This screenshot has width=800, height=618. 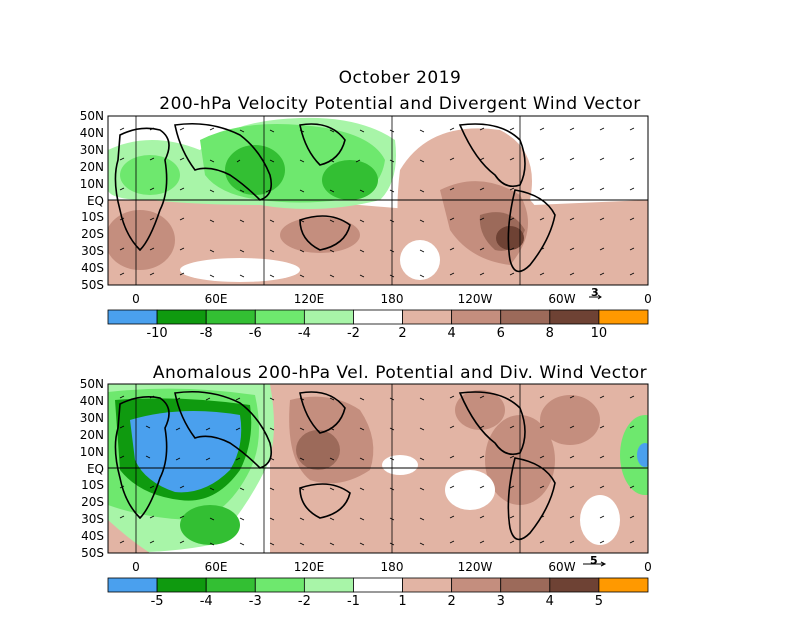 What do you see at coordinates (549, 333) in the screenshot?
I see `colorbar-label: 8` at bounding box center [549, 333].